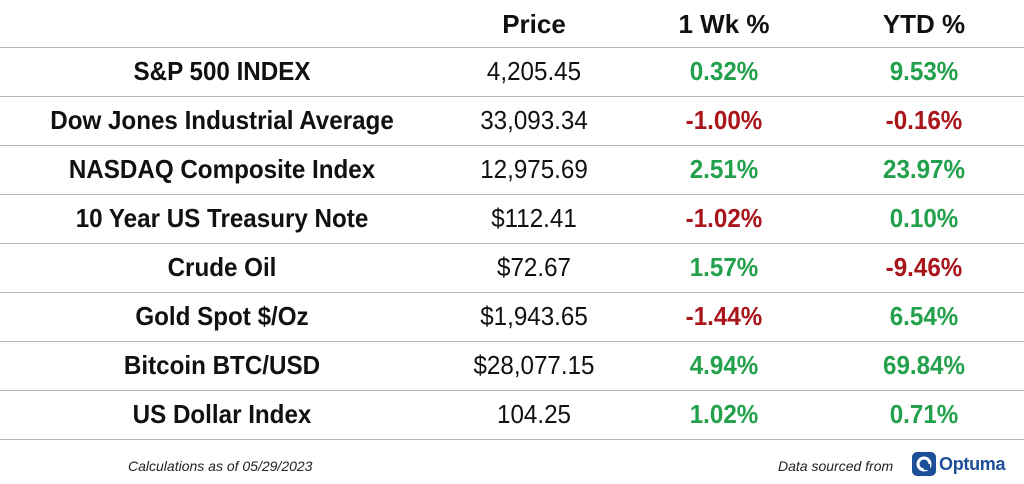 The height and width of the screenshot is (484, 1024). Describe the element at coordinates (724, 169) in the screenshot. I see `week-change: 2.51%` at that location.